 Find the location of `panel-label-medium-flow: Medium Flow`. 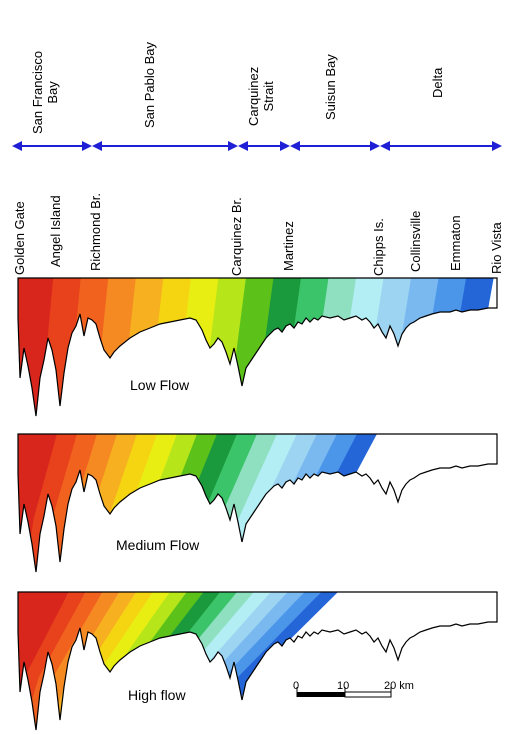

panel-label-medium-flow: Medium Flow is located at coordinates (158, 545).